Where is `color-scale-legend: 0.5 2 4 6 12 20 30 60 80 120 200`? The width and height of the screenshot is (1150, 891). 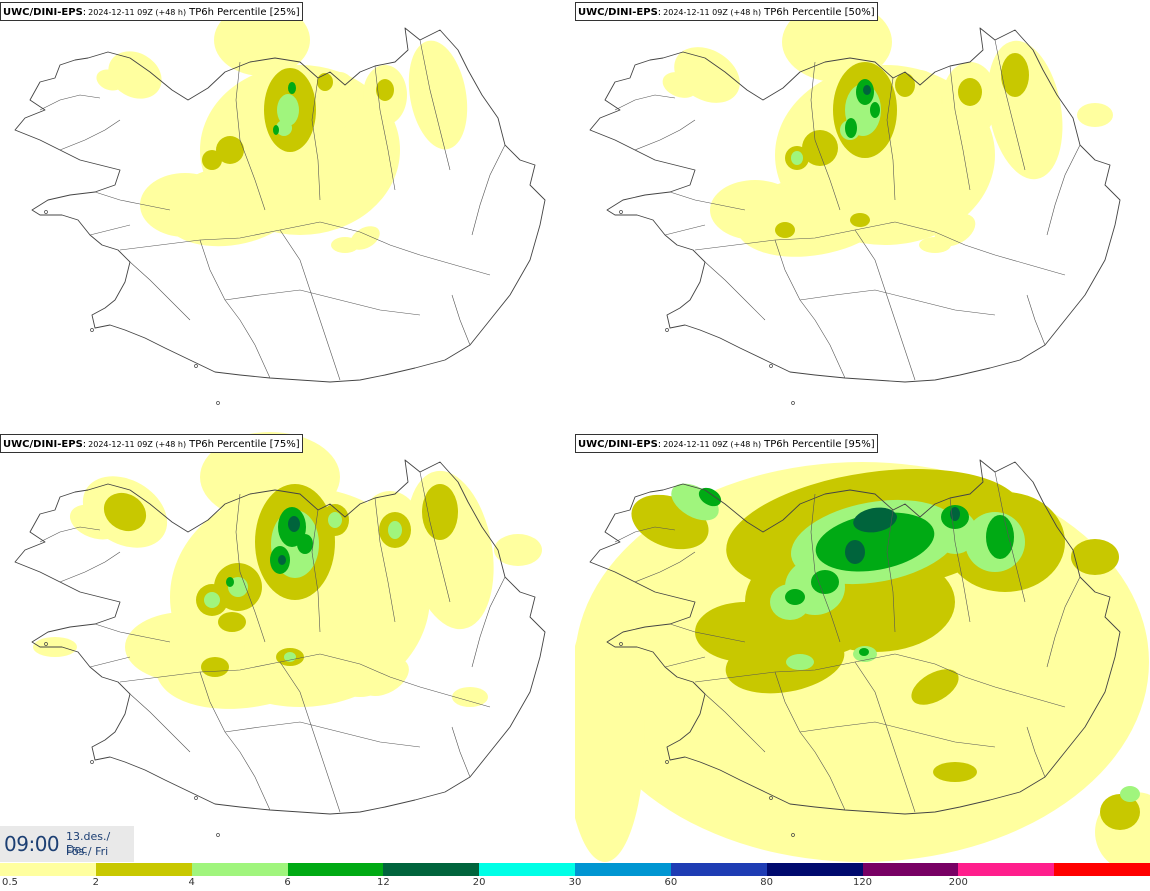
color-scale-legend: 0.5 2 4 6 12 20 30 60 80 120 200 is located at coordinates (575, 877).